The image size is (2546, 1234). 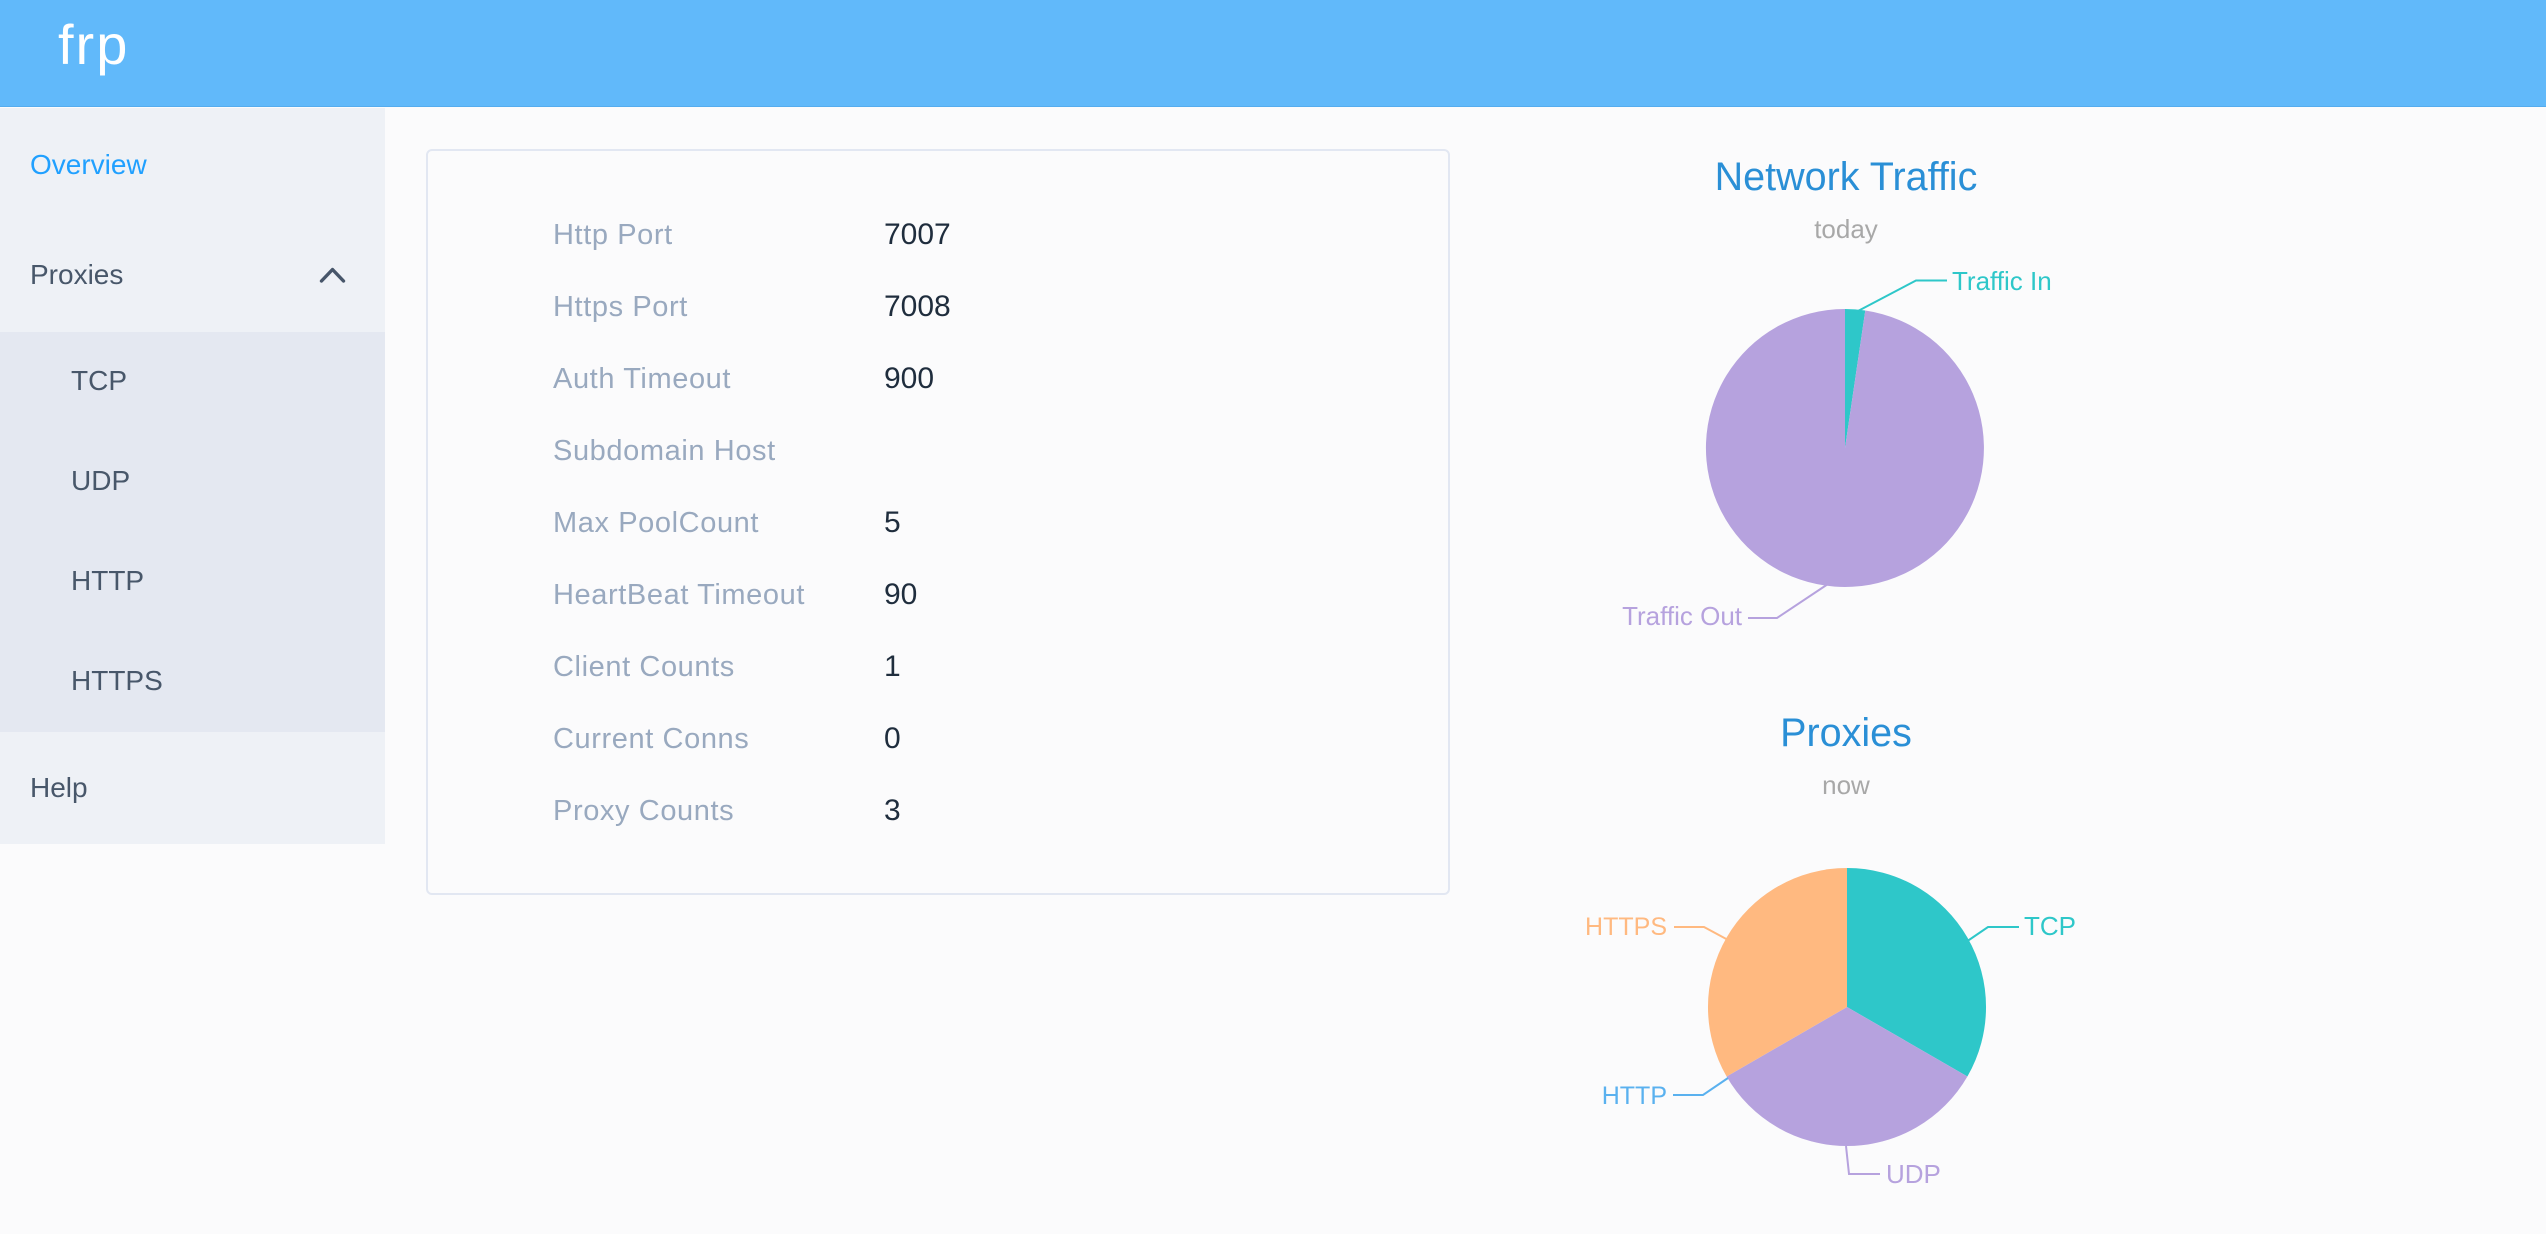 I want to click on svg-text: HTTPS, so click(x=1626, y=927).